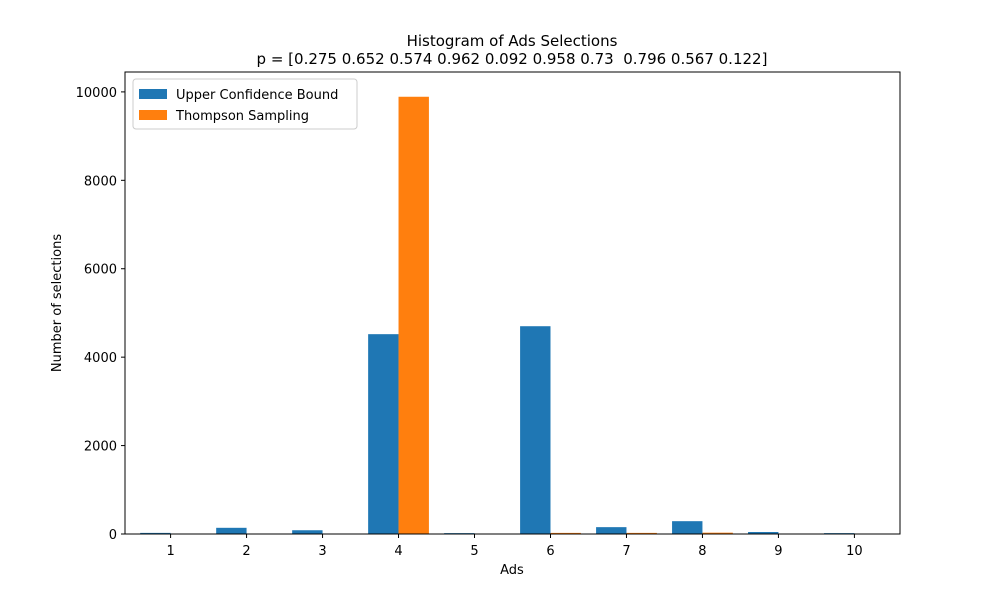 This screenshot has height=600, width=1000. I want to click on y-tick-label: 10000, so click(96, 93).